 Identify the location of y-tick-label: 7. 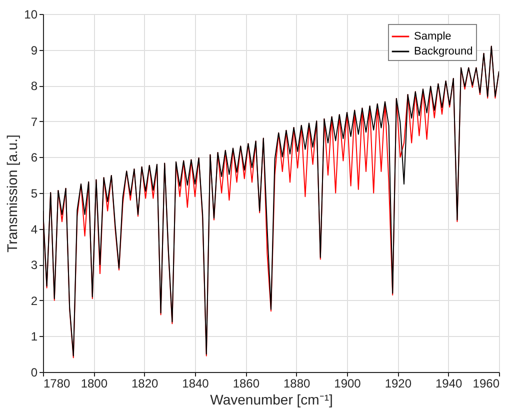
(34, 121).